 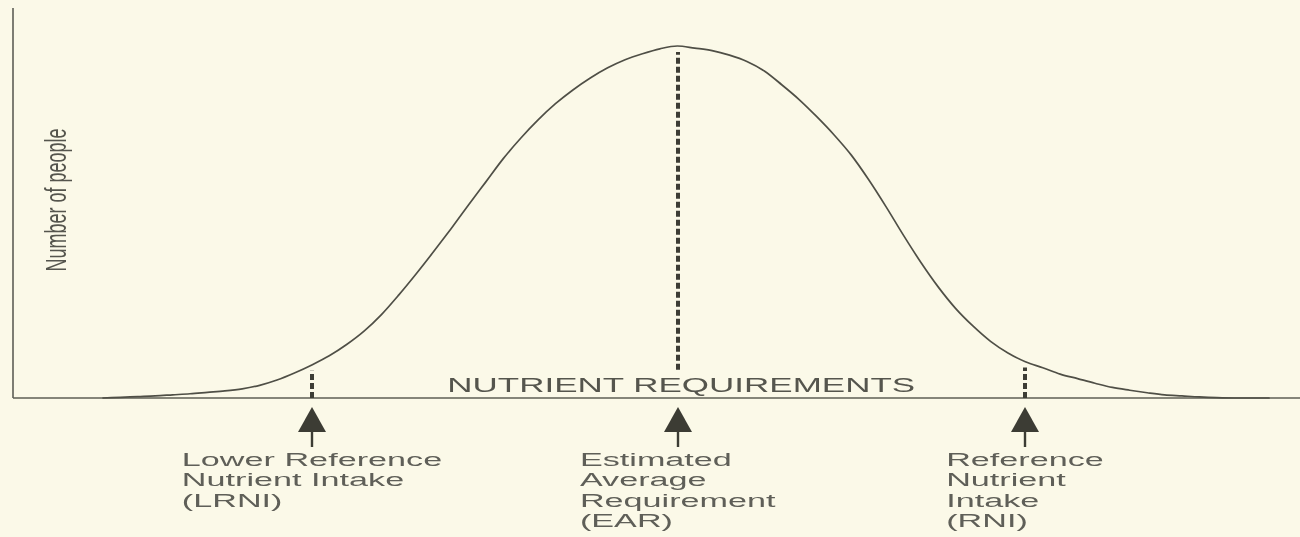 I want to click on y-axis-title: Number of people, so click(x=55, y=200).